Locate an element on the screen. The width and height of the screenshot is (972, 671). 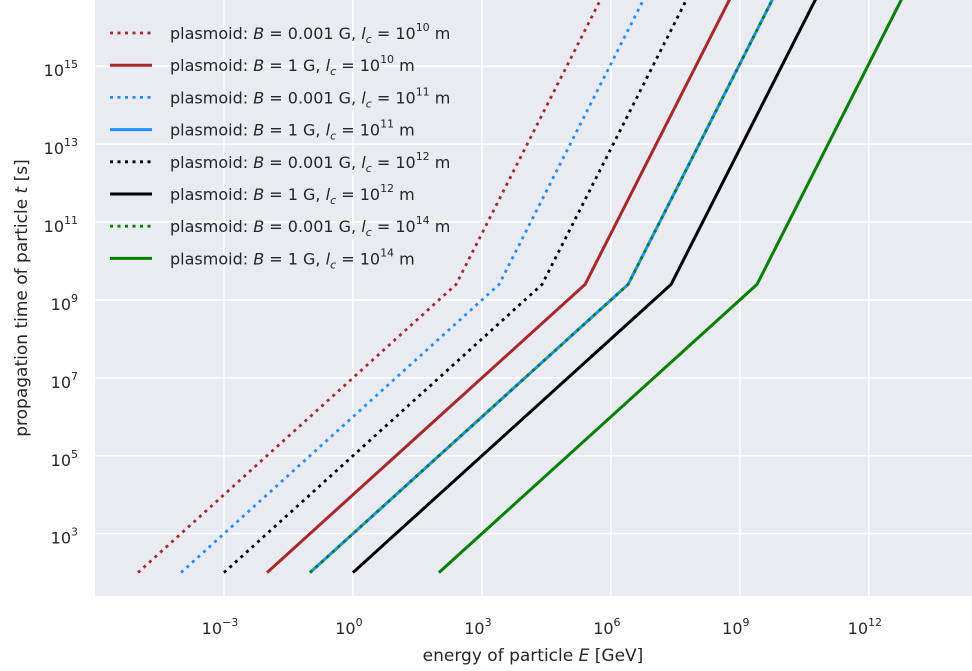
legend-label: plasmoid: B = 1 G, lc = 1011 m is located at coordinates (292, 130).